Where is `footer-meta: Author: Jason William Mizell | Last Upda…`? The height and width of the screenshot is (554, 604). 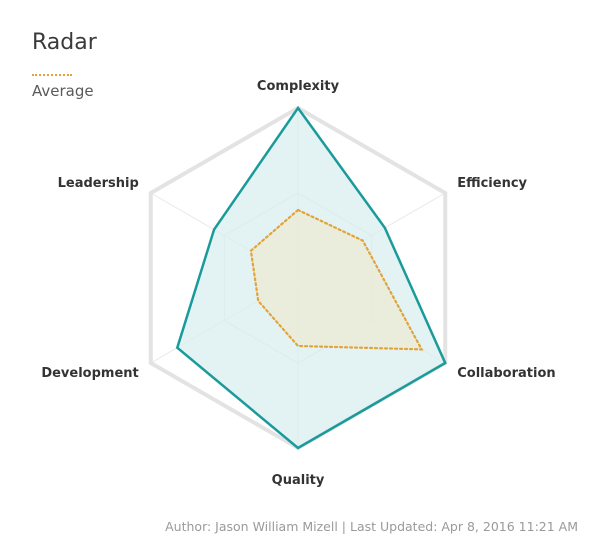 footer-meta: Author: Jason William Mizell | Last Upda… is located at coordinates (371, 526).